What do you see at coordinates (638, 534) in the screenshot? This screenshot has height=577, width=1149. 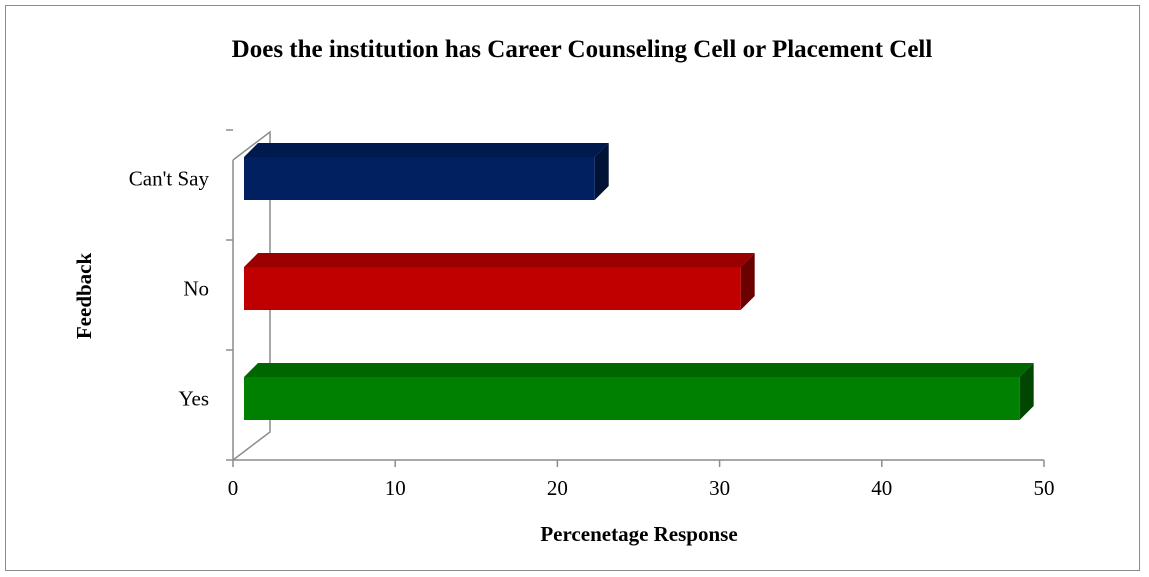 I see `x-axis-title: Percenetage Response` at bounding box center [638, 534].